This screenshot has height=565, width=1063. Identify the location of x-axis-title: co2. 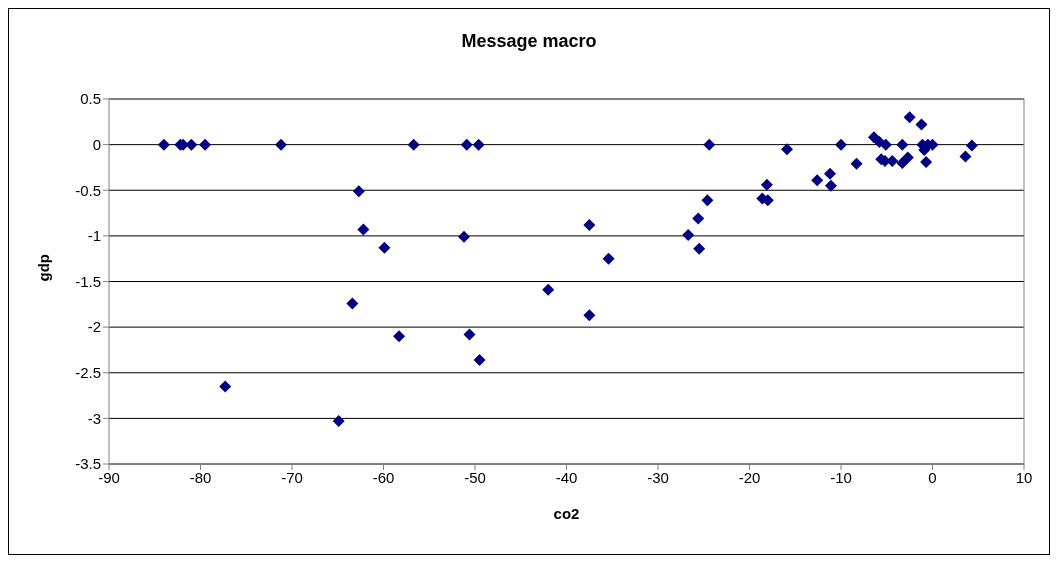
(566, 513).